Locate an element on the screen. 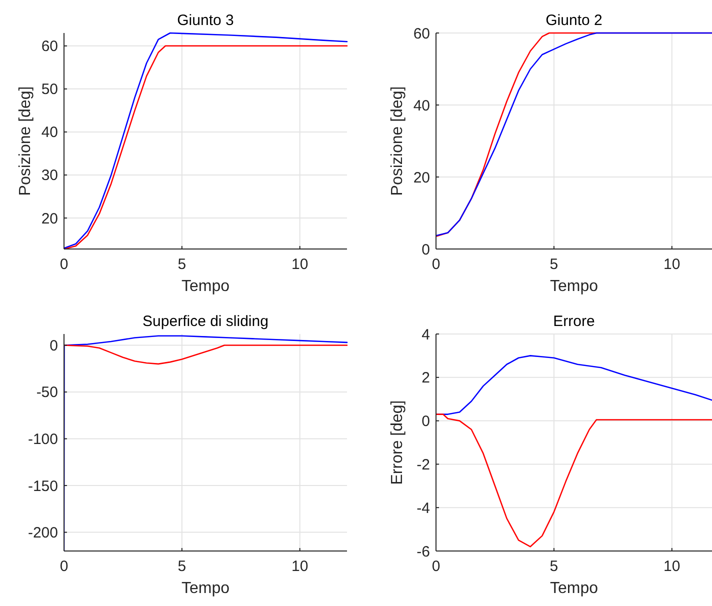 The height and width of the screenshot is (606, 712). y-tick-label: -6 is located at coordinates (423, 551).